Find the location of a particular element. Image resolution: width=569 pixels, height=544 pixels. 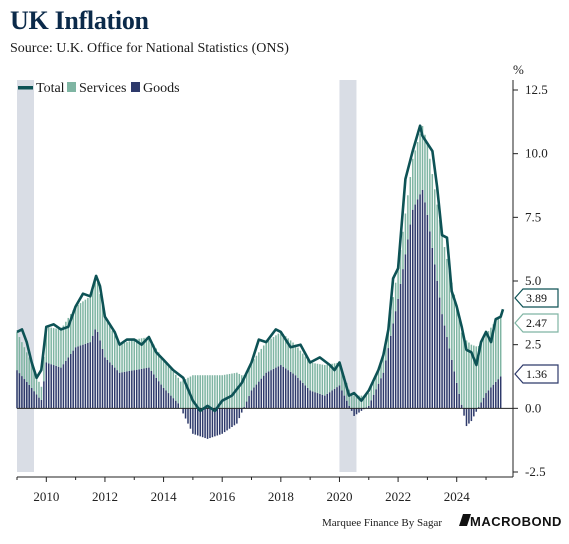

footer-note: Marquee Finance By Sagar is located at coordinates (382, 523).